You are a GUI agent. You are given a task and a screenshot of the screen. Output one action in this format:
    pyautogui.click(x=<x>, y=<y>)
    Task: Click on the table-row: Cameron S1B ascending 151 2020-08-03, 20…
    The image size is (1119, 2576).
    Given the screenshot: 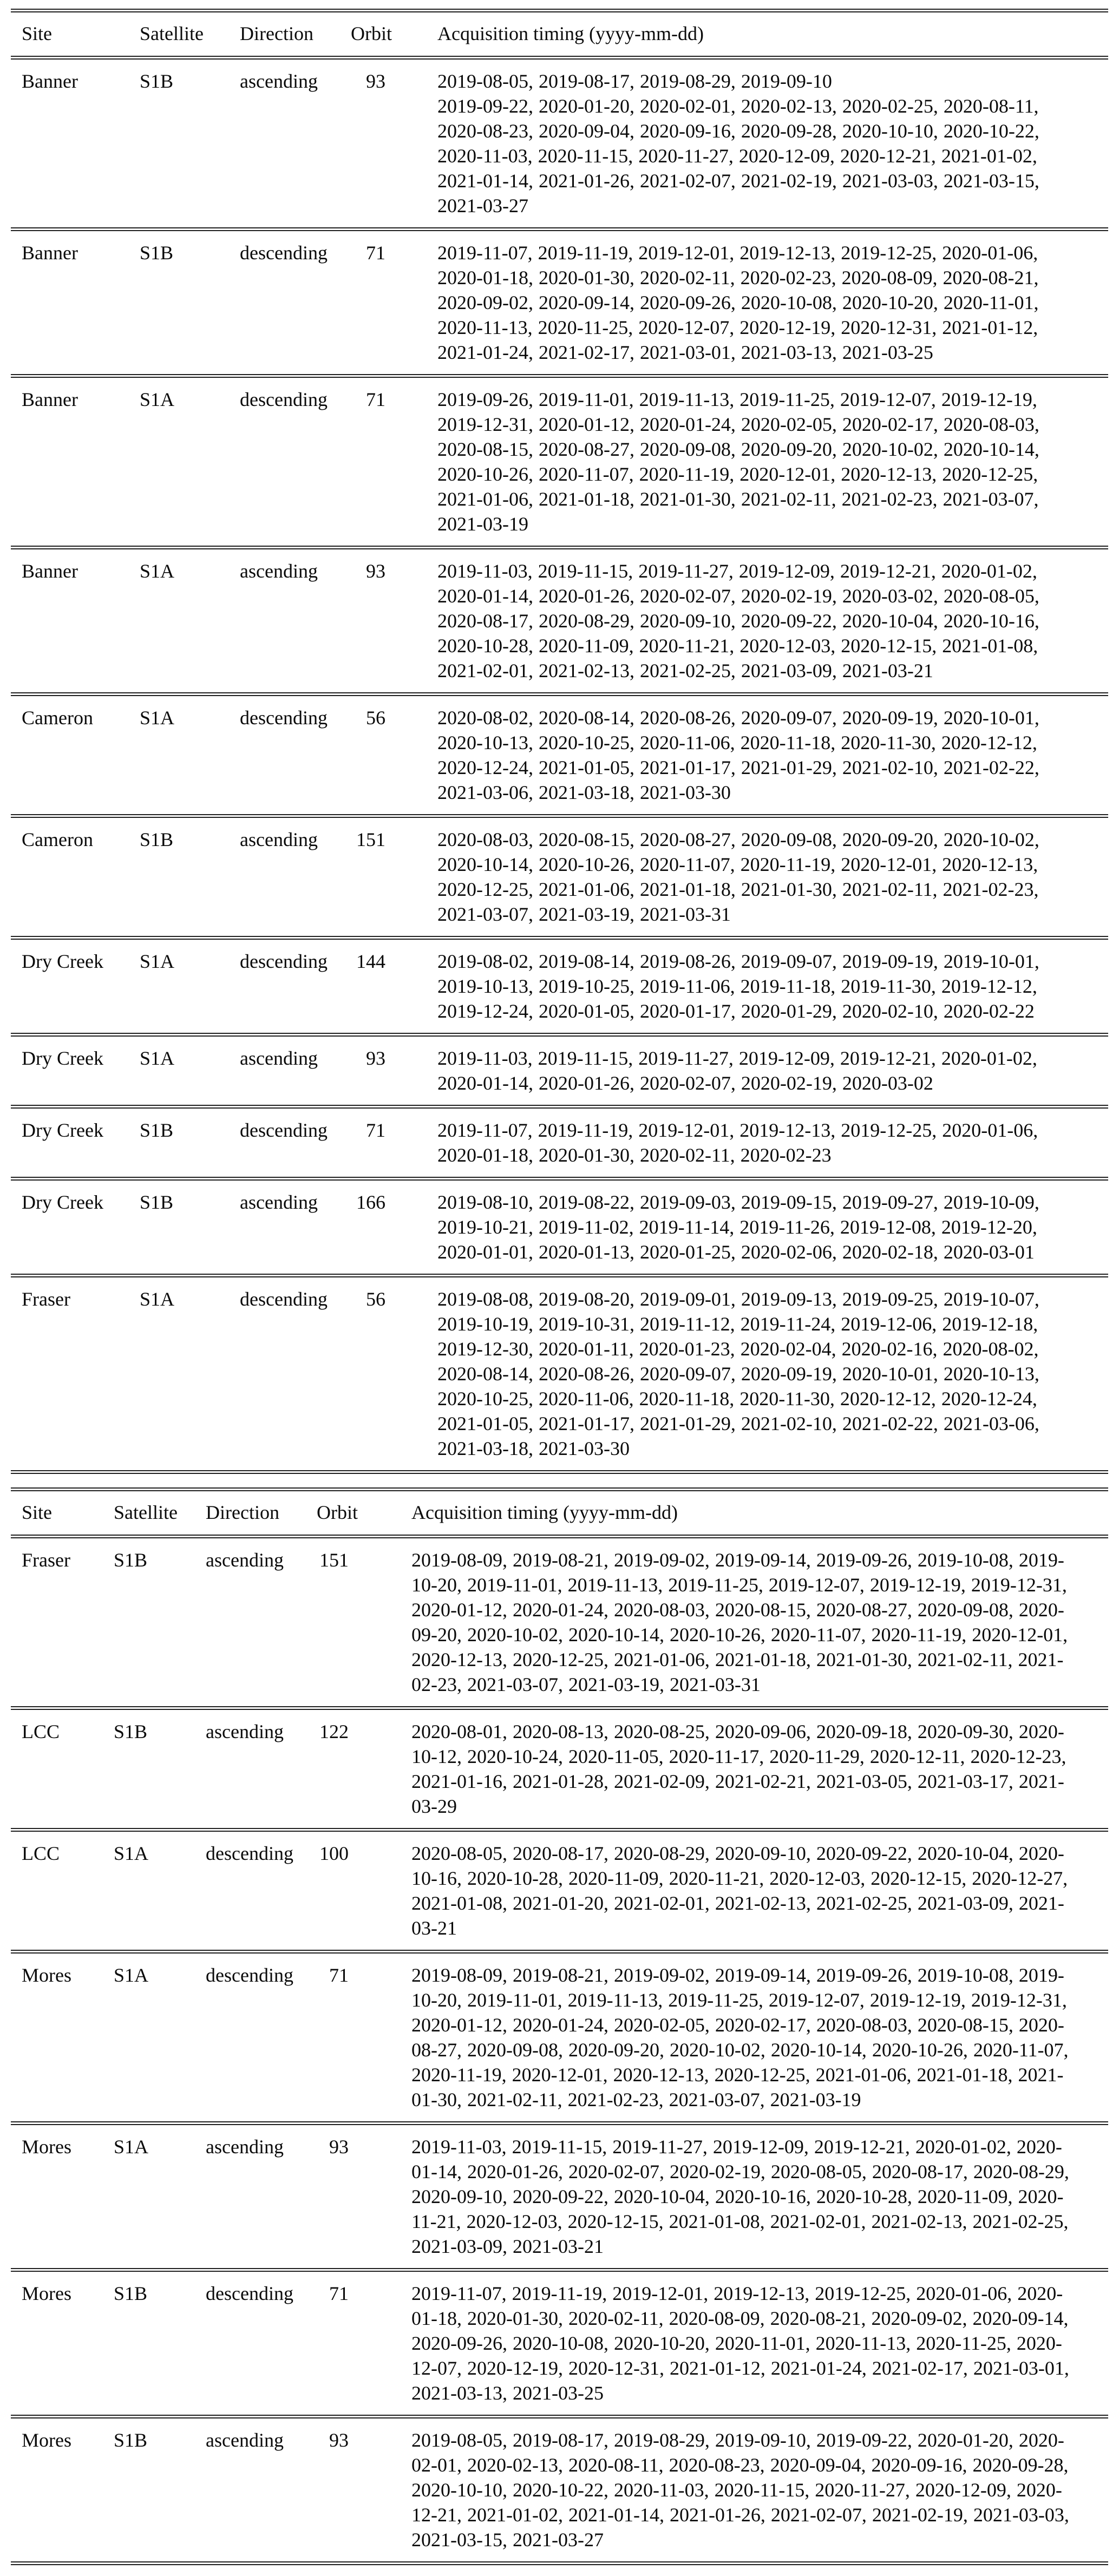 What is the action you would take?
    pyautogui.click(x=559, y=877)
    